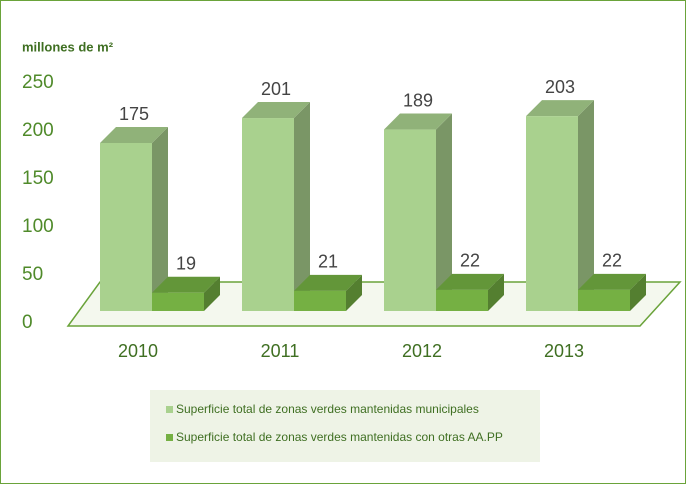 The image size is (686, 484). I want to click on y-tick-label: 250, so click(38, 82).